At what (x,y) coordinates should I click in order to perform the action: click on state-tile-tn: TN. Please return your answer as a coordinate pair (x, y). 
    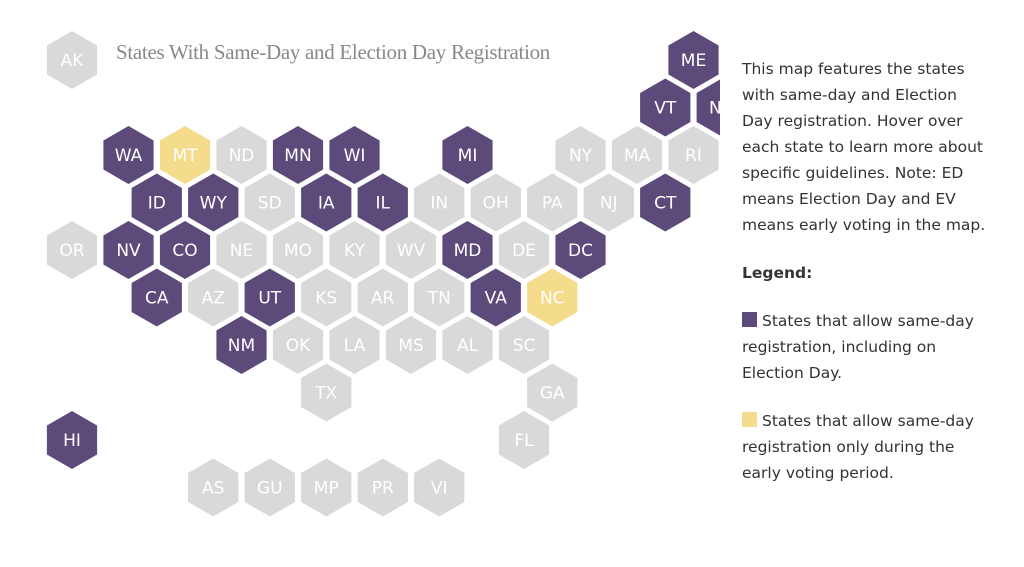
    Looking at the image, I should click on (439, 297).